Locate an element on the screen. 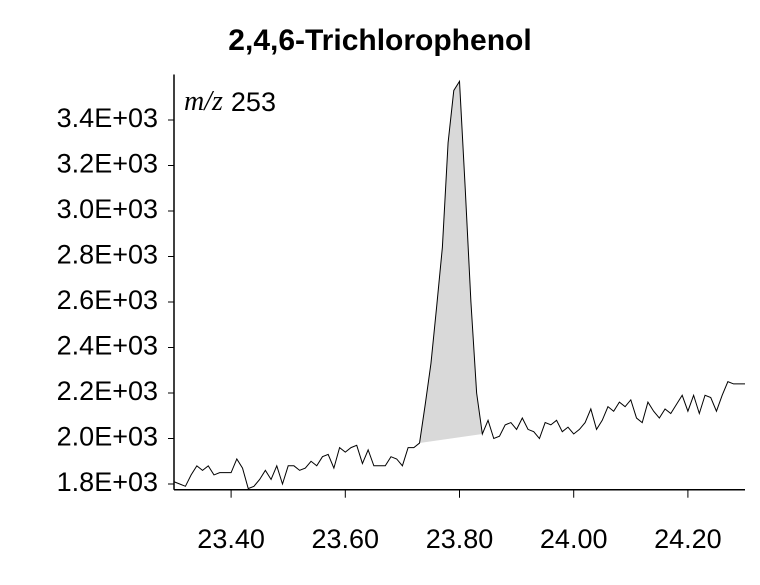 This screenshot has height=585, width=760. x-tick-label: 23.60 is located at coordinates (346, 539).